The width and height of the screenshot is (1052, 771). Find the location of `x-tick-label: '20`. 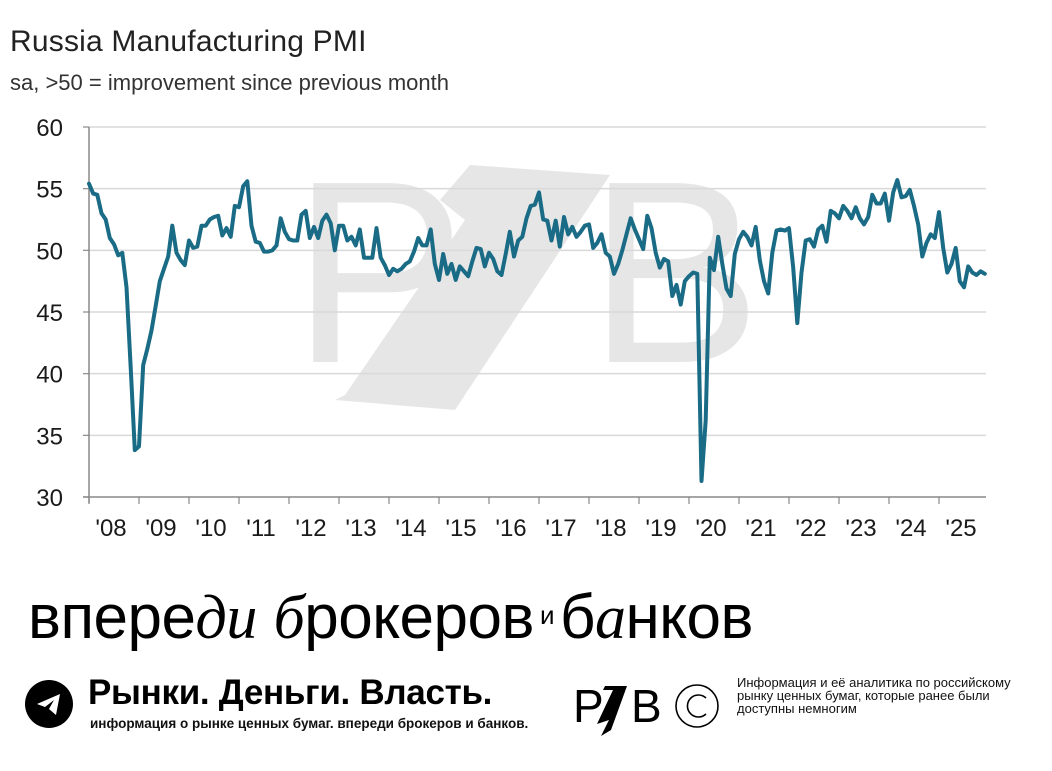

x-tick-label: '20 is located at coordinates (710, 528).